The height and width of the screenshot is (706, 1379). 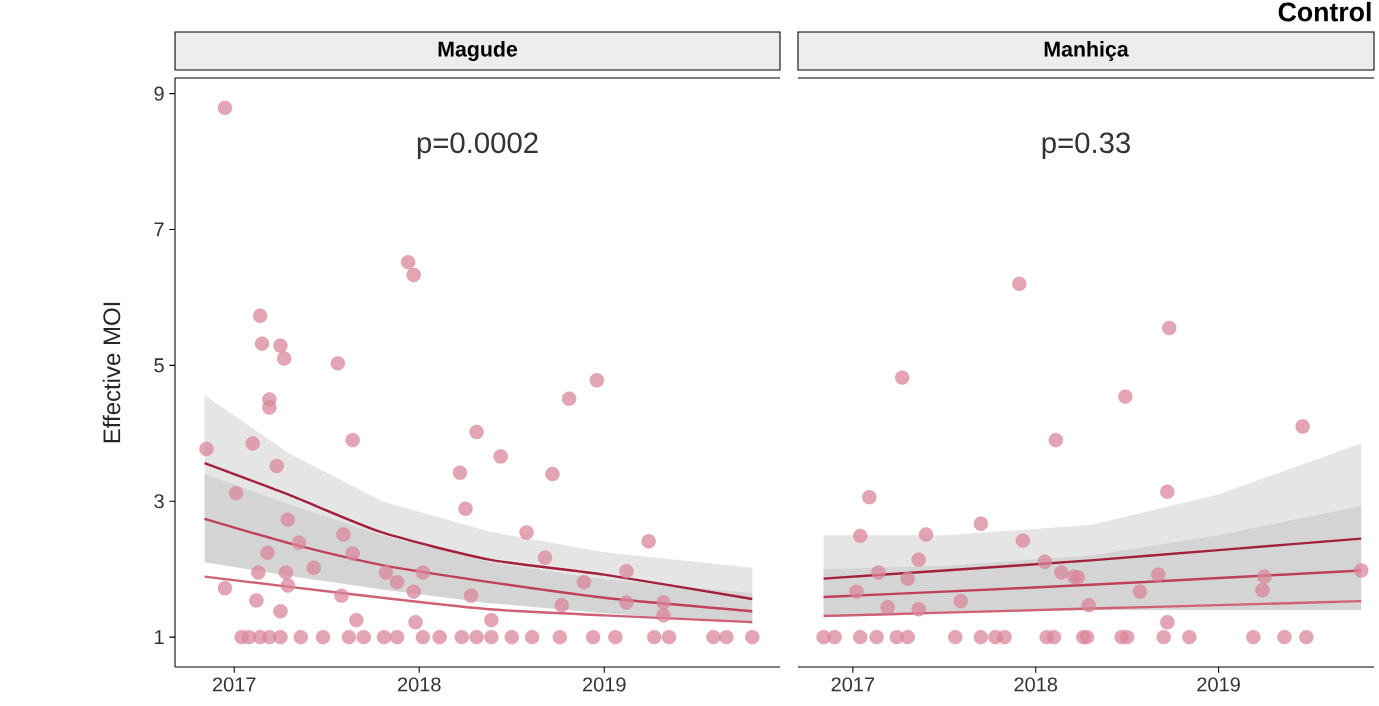 I want to click on y-tick-label: 3, so click(x=159, y=501).